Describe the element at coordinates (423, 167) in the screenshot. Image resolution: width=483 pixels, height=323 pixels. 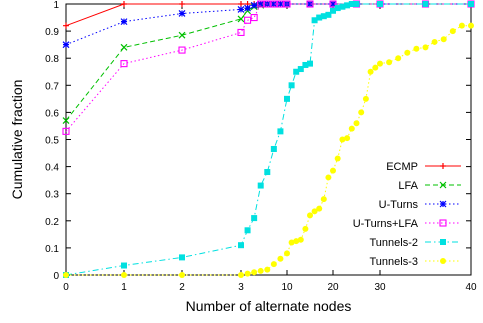
I see `legend-item-ecmp: ECMP` at that location.